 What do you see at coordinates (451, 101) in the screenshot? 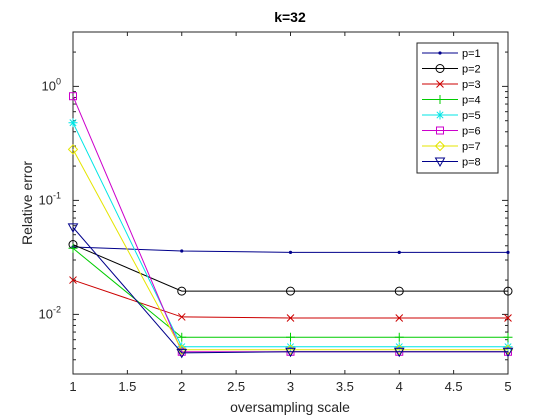
I see `legend-entry: p=4` at bounding box center [451, 101].